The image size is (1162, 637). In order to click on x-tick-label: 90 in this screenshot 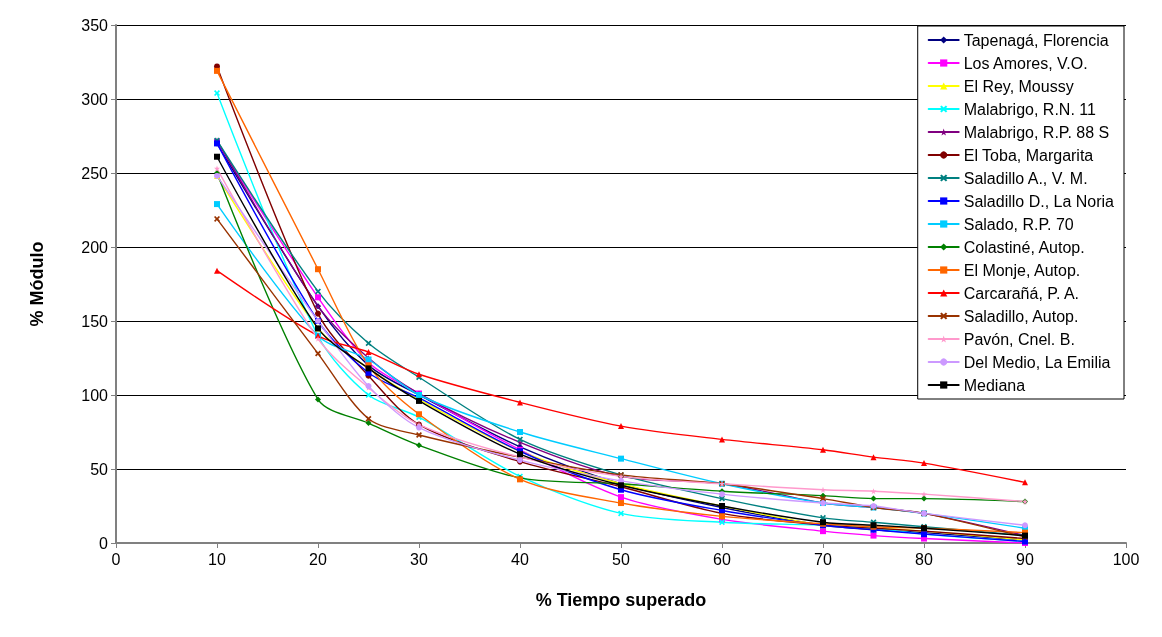, I will do `click(1025, 559)`.